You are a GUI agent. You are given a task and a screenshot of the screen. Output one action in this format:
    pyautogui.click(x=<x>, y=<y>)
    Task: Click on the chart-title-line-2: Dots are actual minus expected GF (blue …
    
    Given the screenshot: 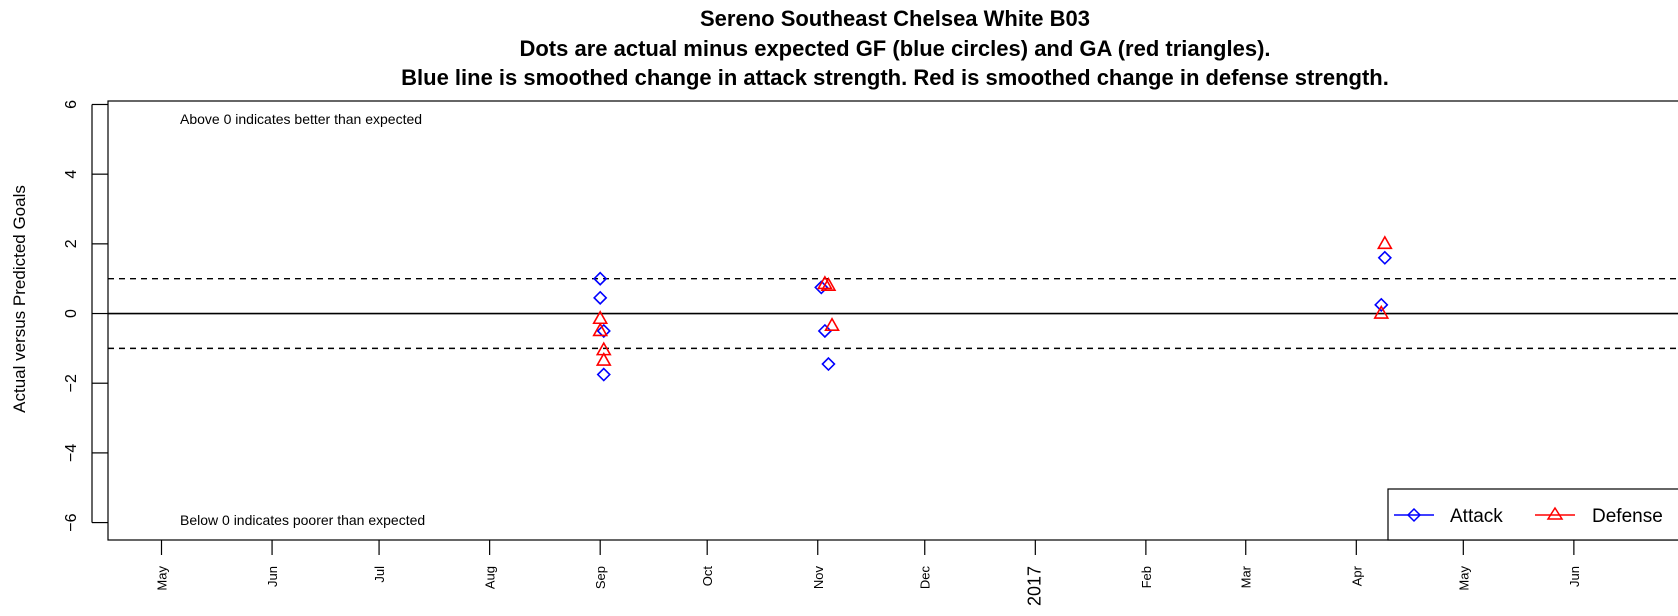 What is the action you would take?
    pyautogui.click(x=894, y=48)
    